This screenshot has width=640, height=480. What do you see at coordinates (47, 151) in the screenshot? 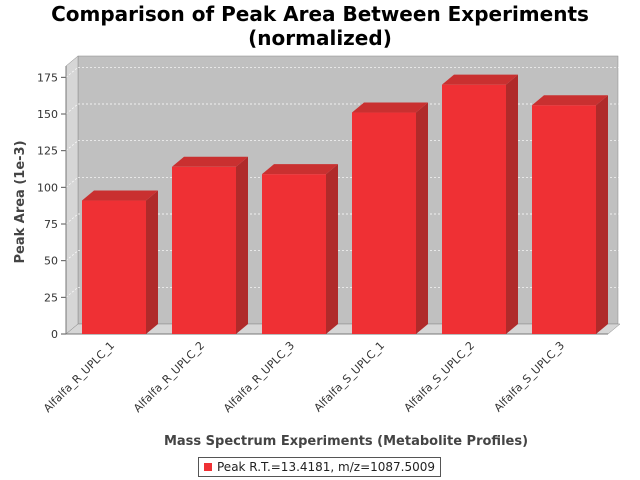
I see `y-tick-label: 125` at bounding box center [47, 151].